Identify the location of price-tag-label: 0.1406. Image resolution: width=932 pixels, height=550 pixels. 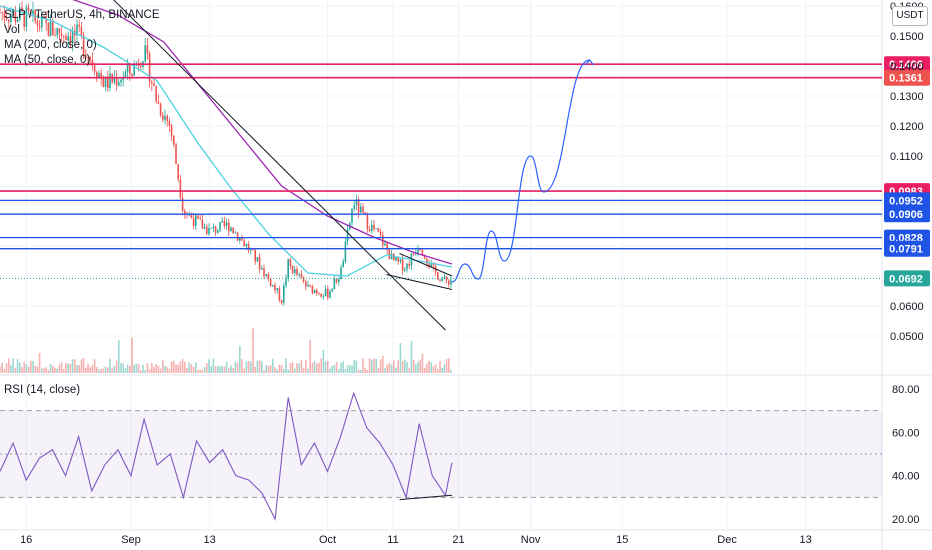
(906, 65).